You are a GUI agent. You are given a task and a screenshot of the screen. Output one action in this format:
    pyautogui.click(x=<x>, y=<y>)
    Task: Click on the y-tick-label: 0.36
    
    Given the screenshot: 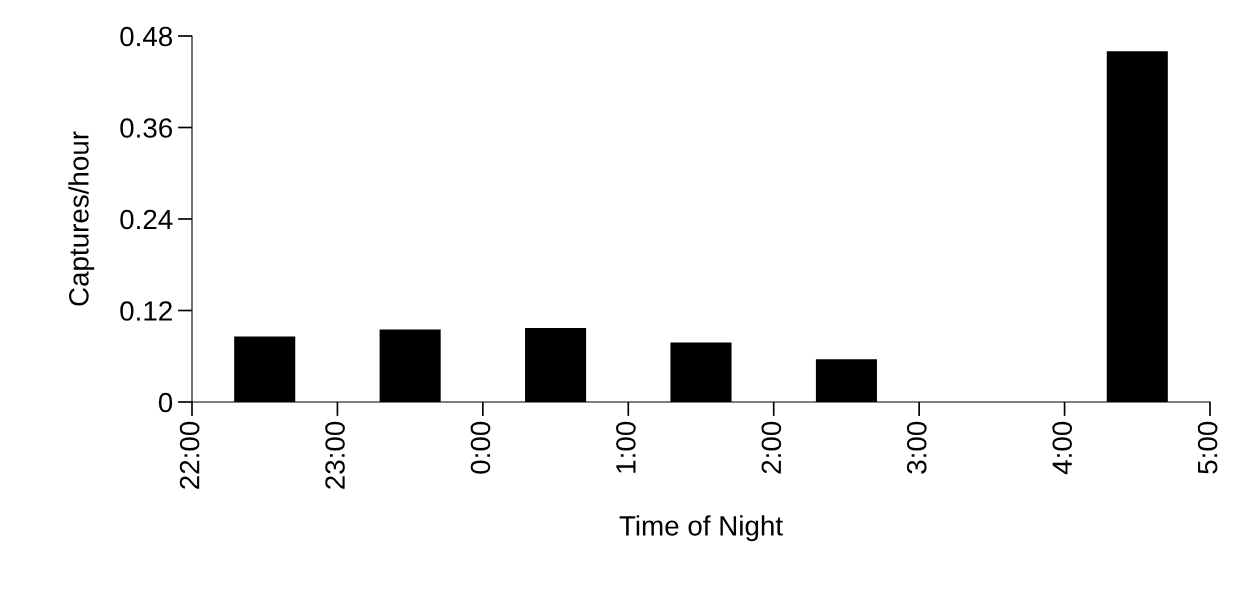 What is the action you would take?
    pyautogui.click(x=146, y=128)
    